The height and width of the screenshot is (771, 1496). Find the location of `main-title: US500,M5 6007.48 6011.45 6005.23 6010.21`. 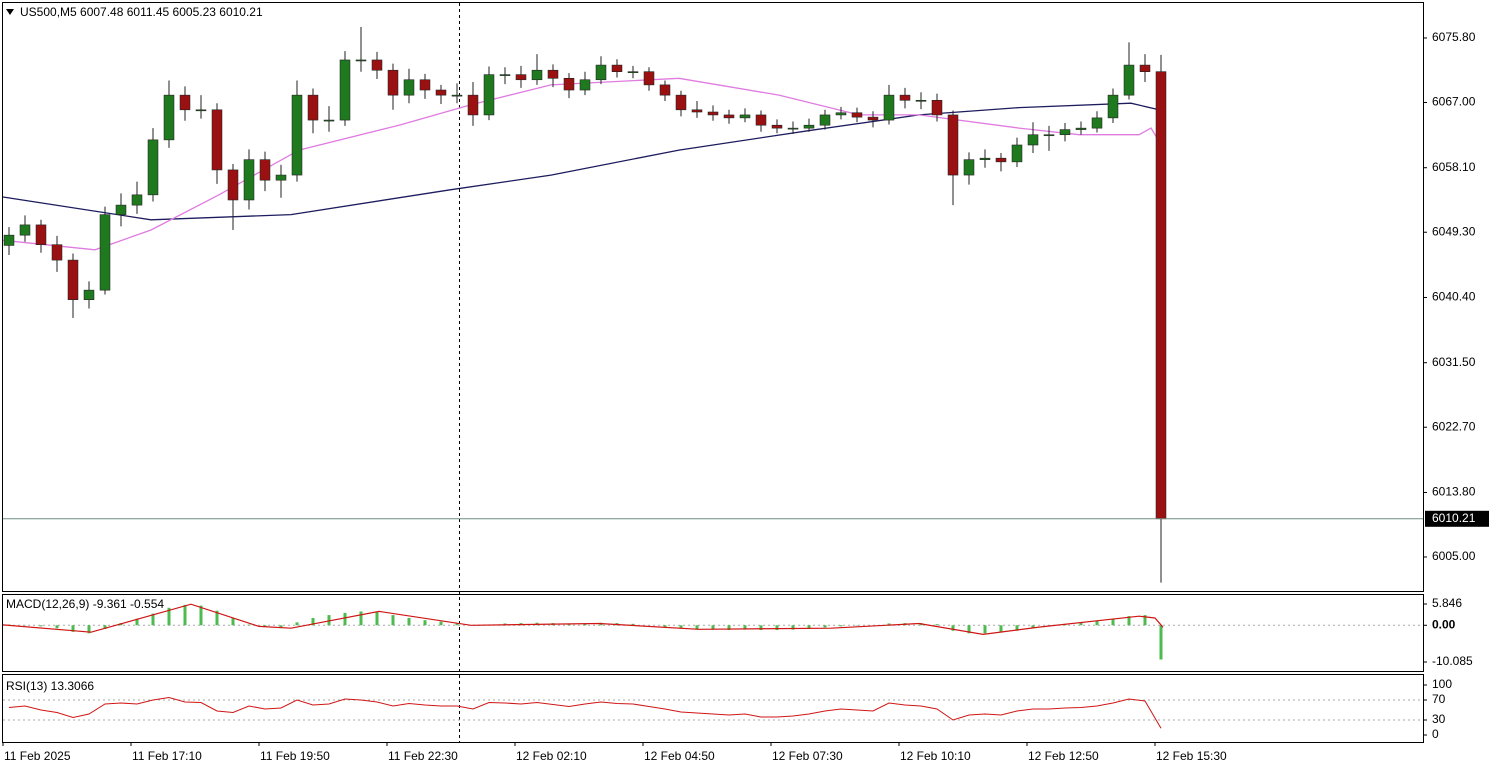

main-title: US500,M5 6007.48 6011.45 6005.23 6010.21 is located at coordinates (141, 12).